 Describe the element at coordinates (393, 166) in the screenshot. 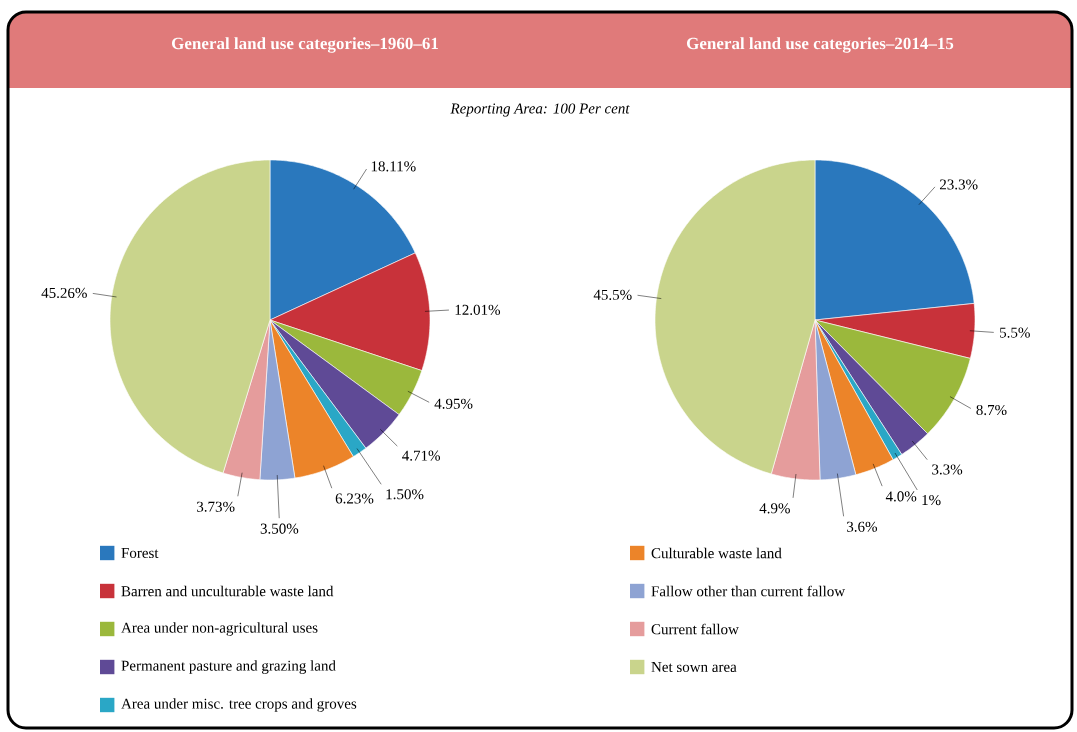

I see `data-label: 18.11%` at that location.